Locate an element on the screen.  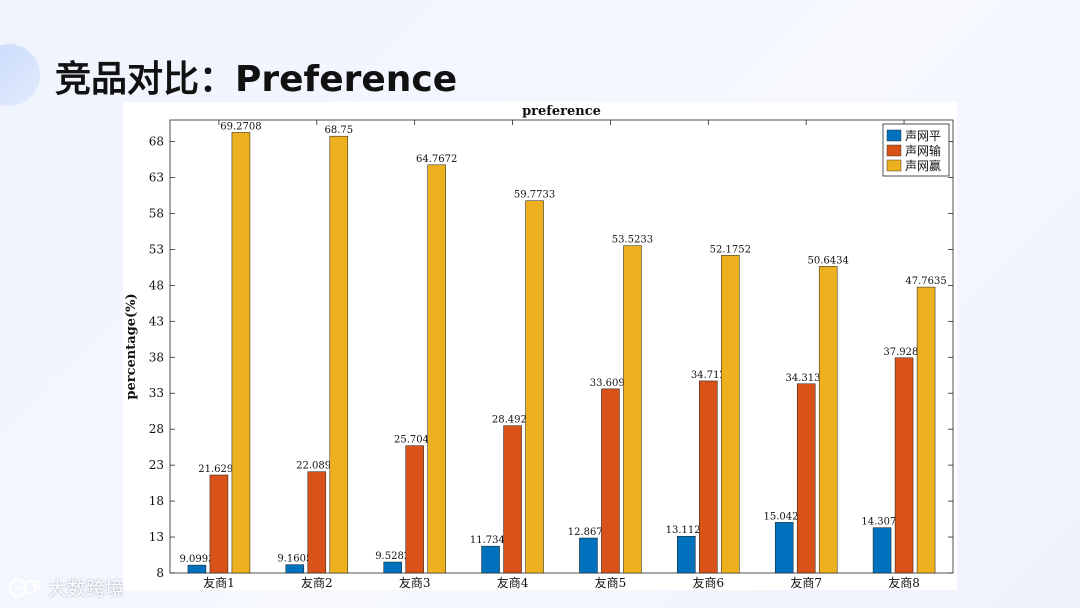
y-tick-label: 13 is located at coordinates (156, 537).